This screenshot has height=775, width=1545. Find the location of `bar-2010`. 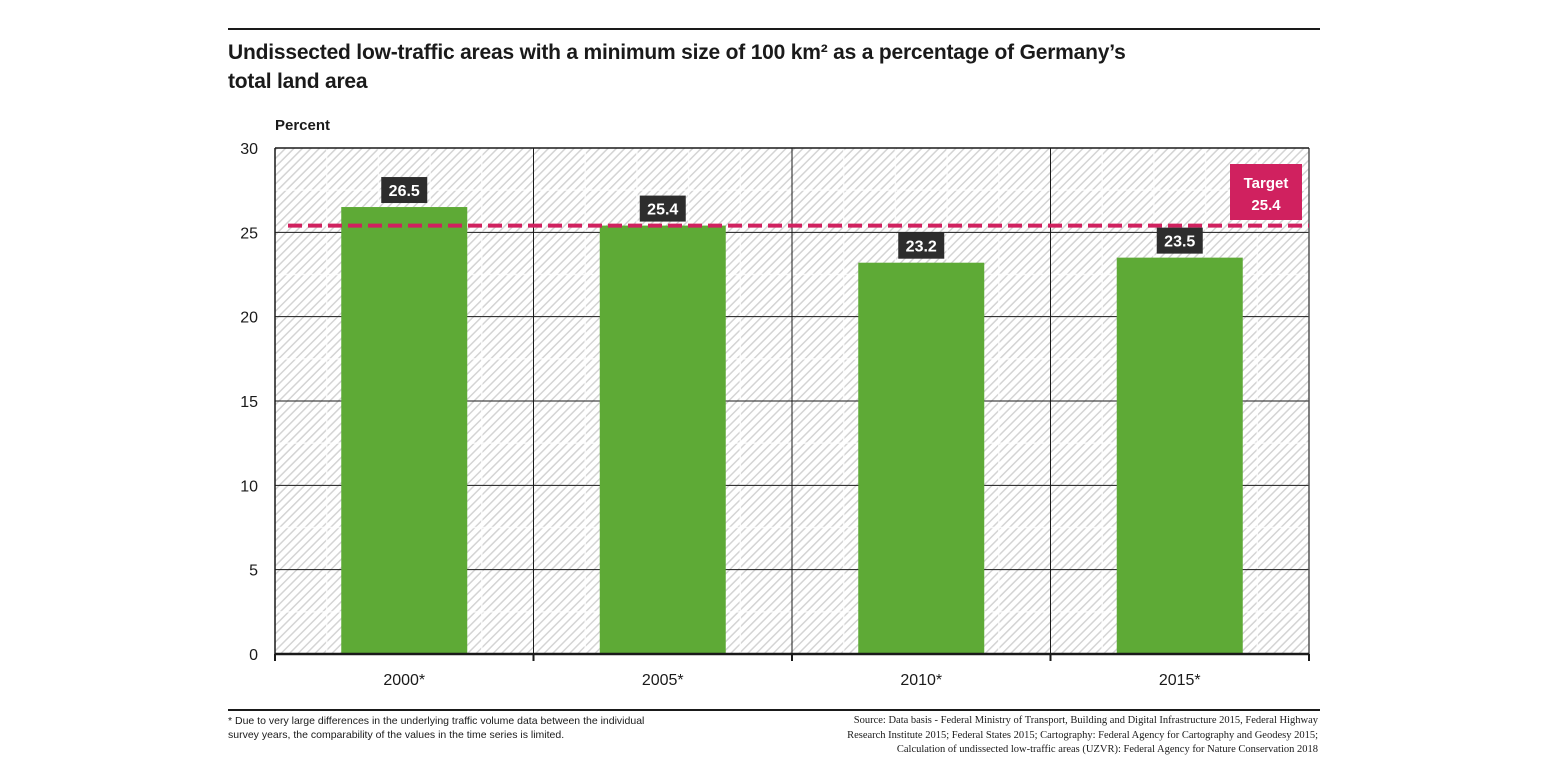

bar-2010 is located at coordinates (921, 458).